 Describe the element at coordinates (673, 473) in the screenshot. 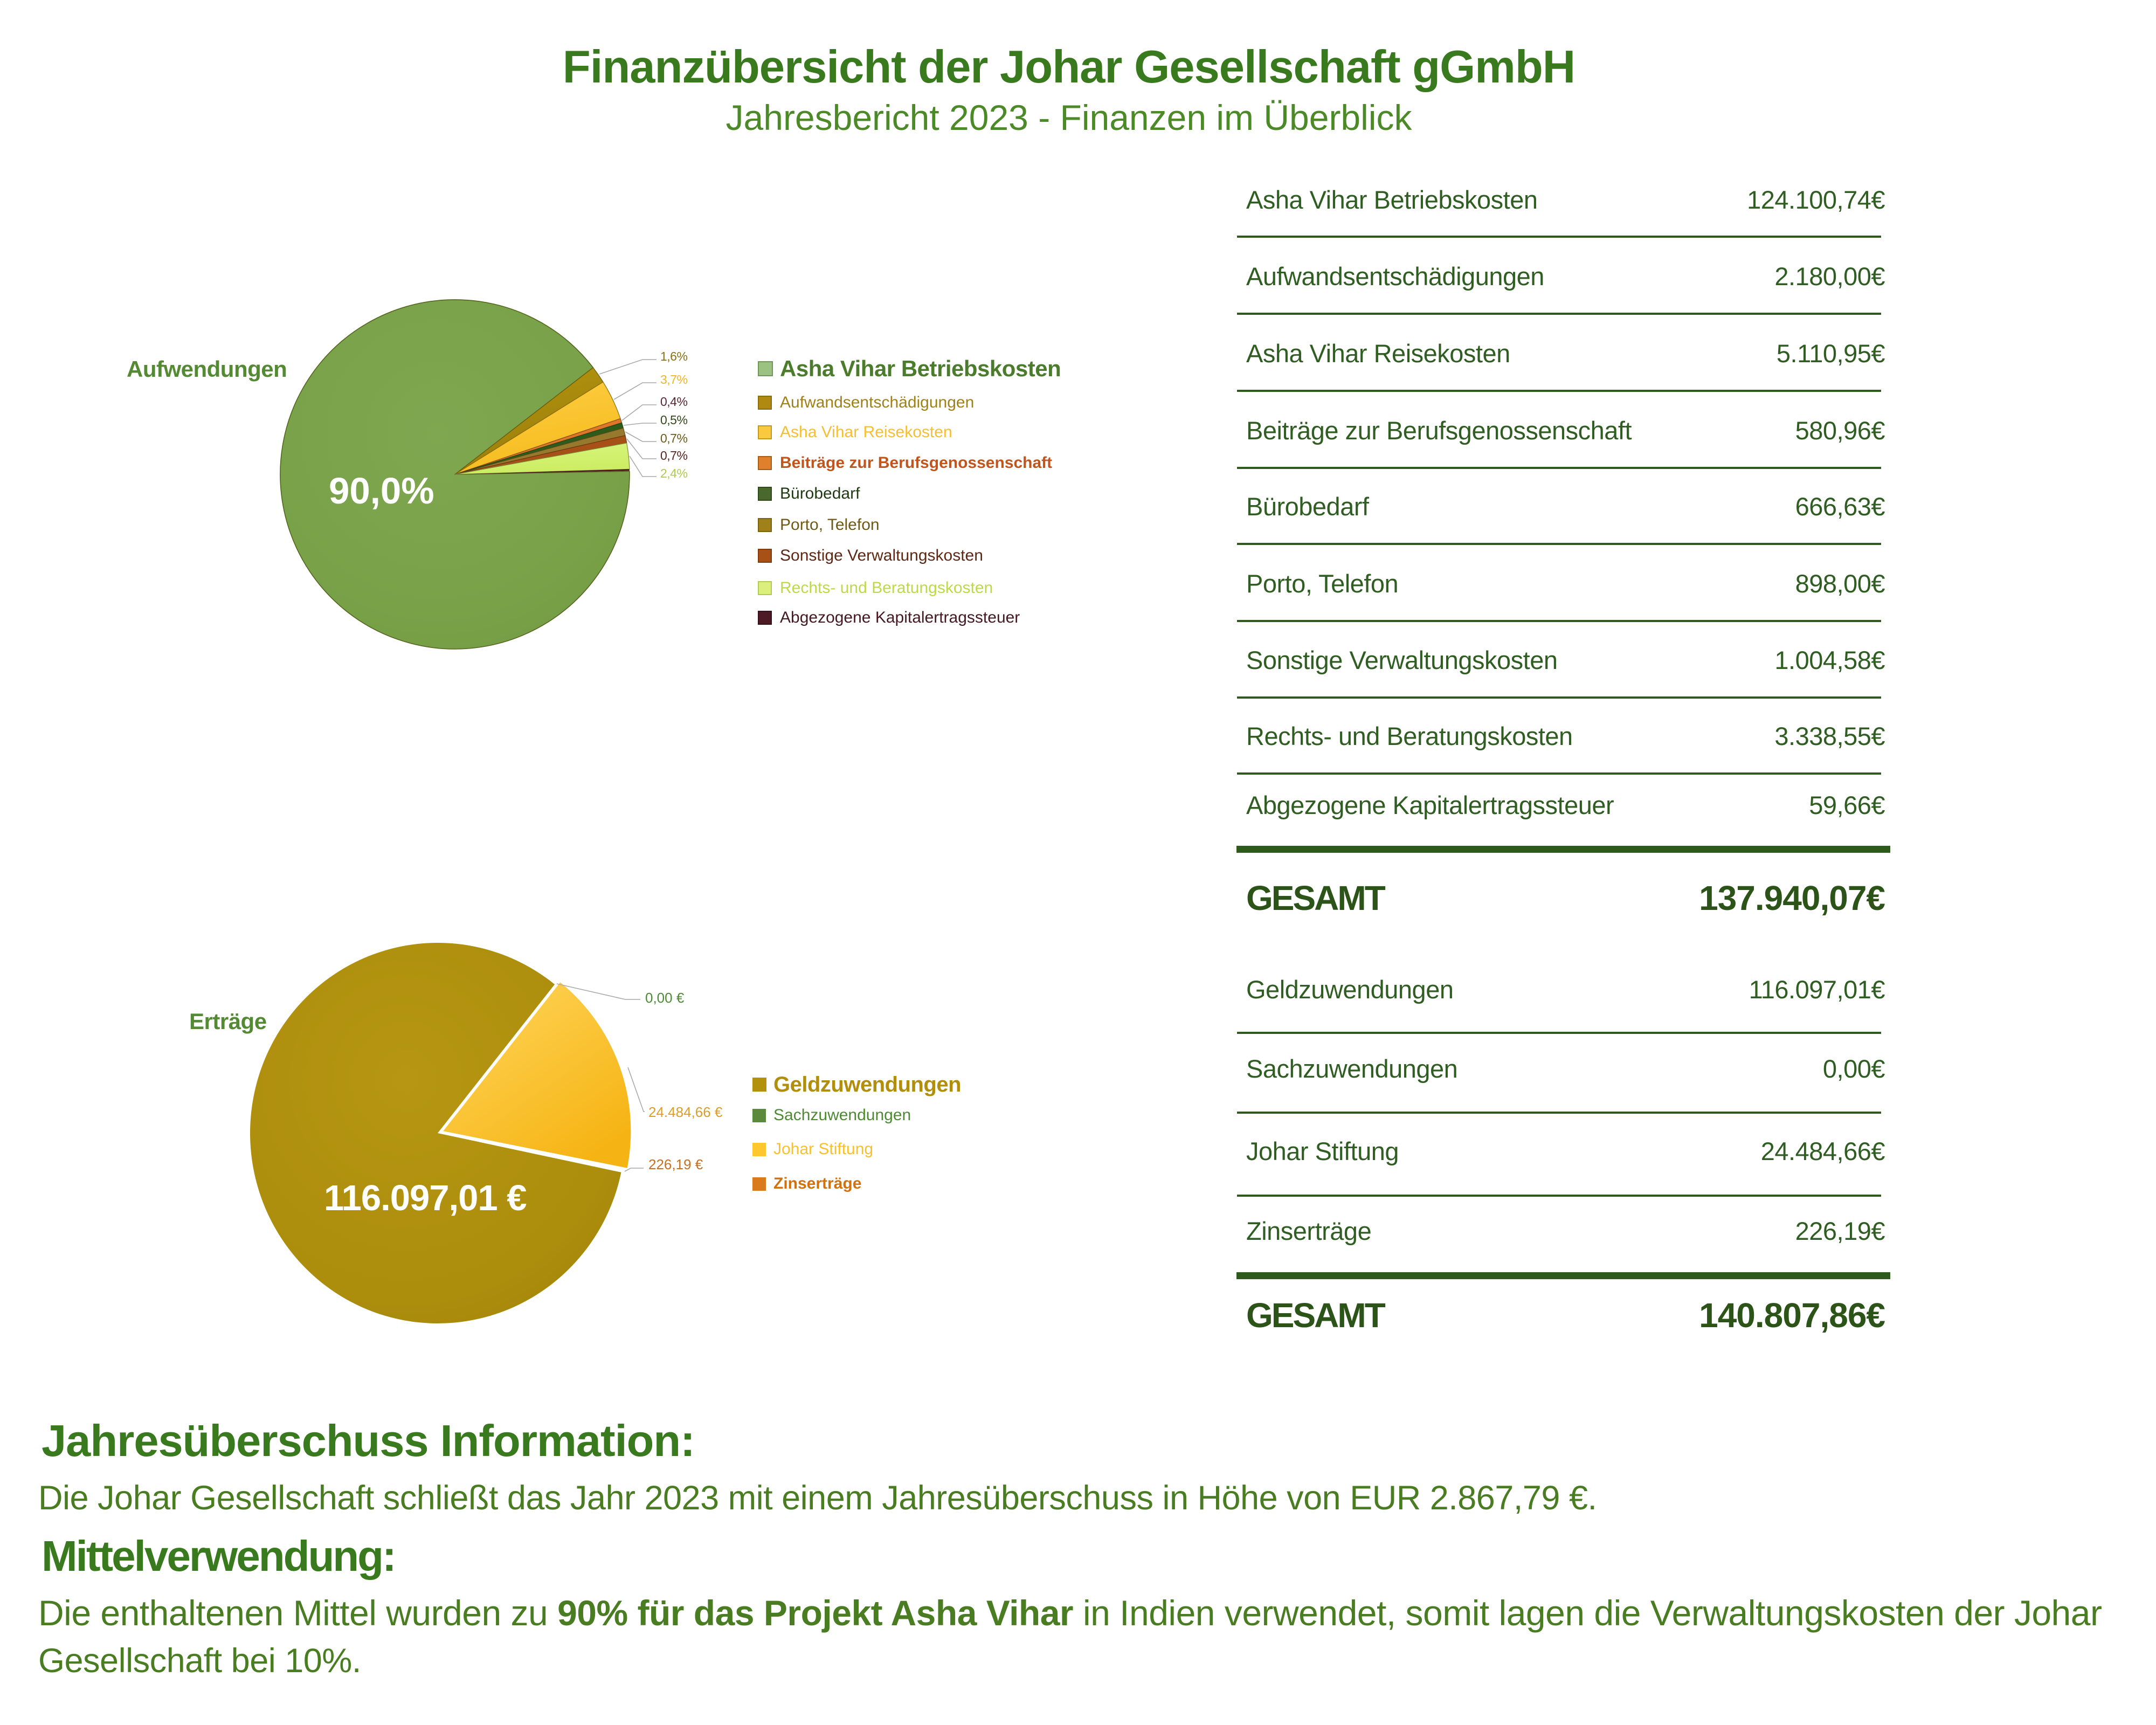

I see `svg-text: 2,4%` at that location.